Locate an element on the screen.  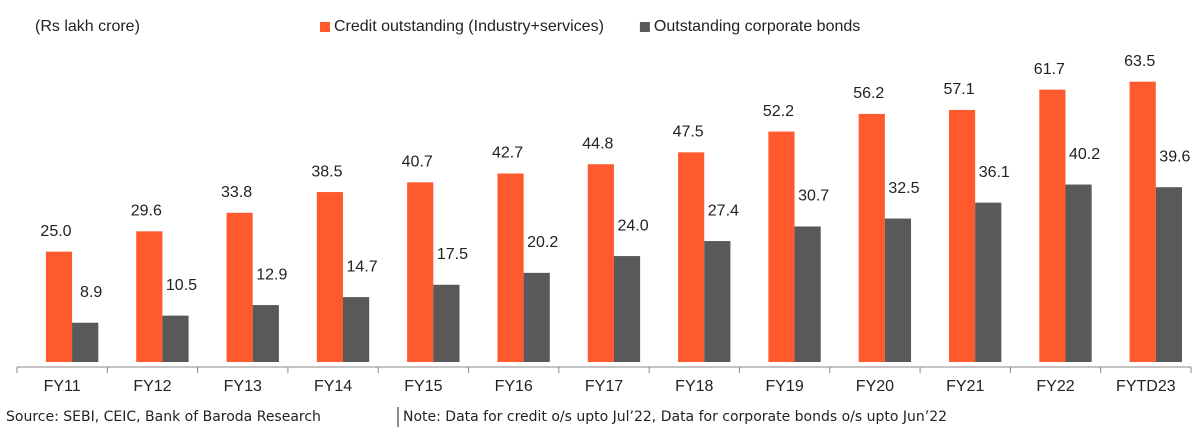
value-label: 8.9 is located at coordinates (91, 292).